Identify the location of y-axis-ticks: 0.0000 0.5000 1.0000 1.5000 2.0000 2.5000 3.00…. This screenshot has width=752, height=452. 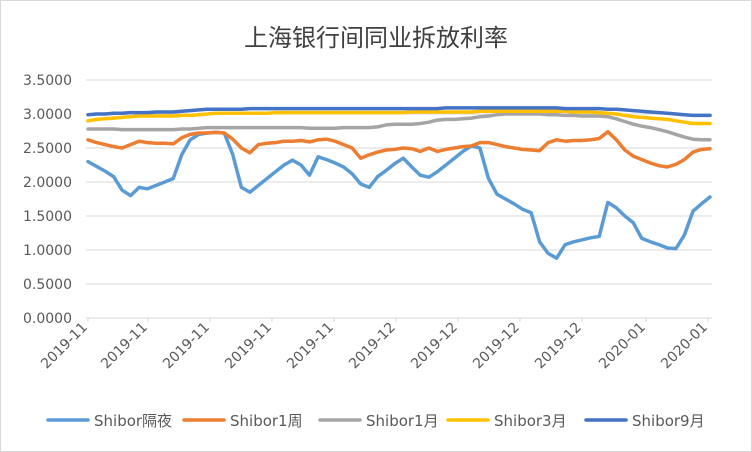
(47, 200).